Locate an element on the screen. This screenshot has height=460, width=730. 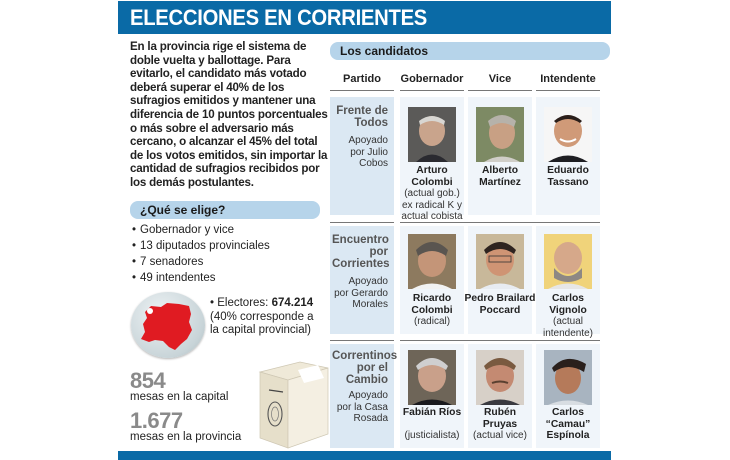
party-name: Encuentro por Corrientes is located at coordinates (361, 252).